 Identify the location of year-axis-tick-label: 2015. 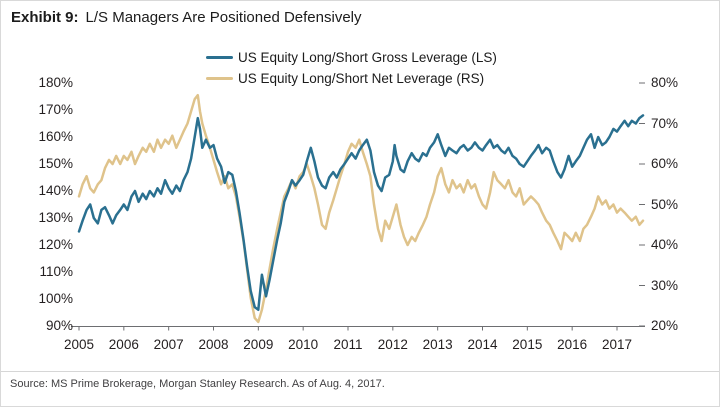
(527, 344).